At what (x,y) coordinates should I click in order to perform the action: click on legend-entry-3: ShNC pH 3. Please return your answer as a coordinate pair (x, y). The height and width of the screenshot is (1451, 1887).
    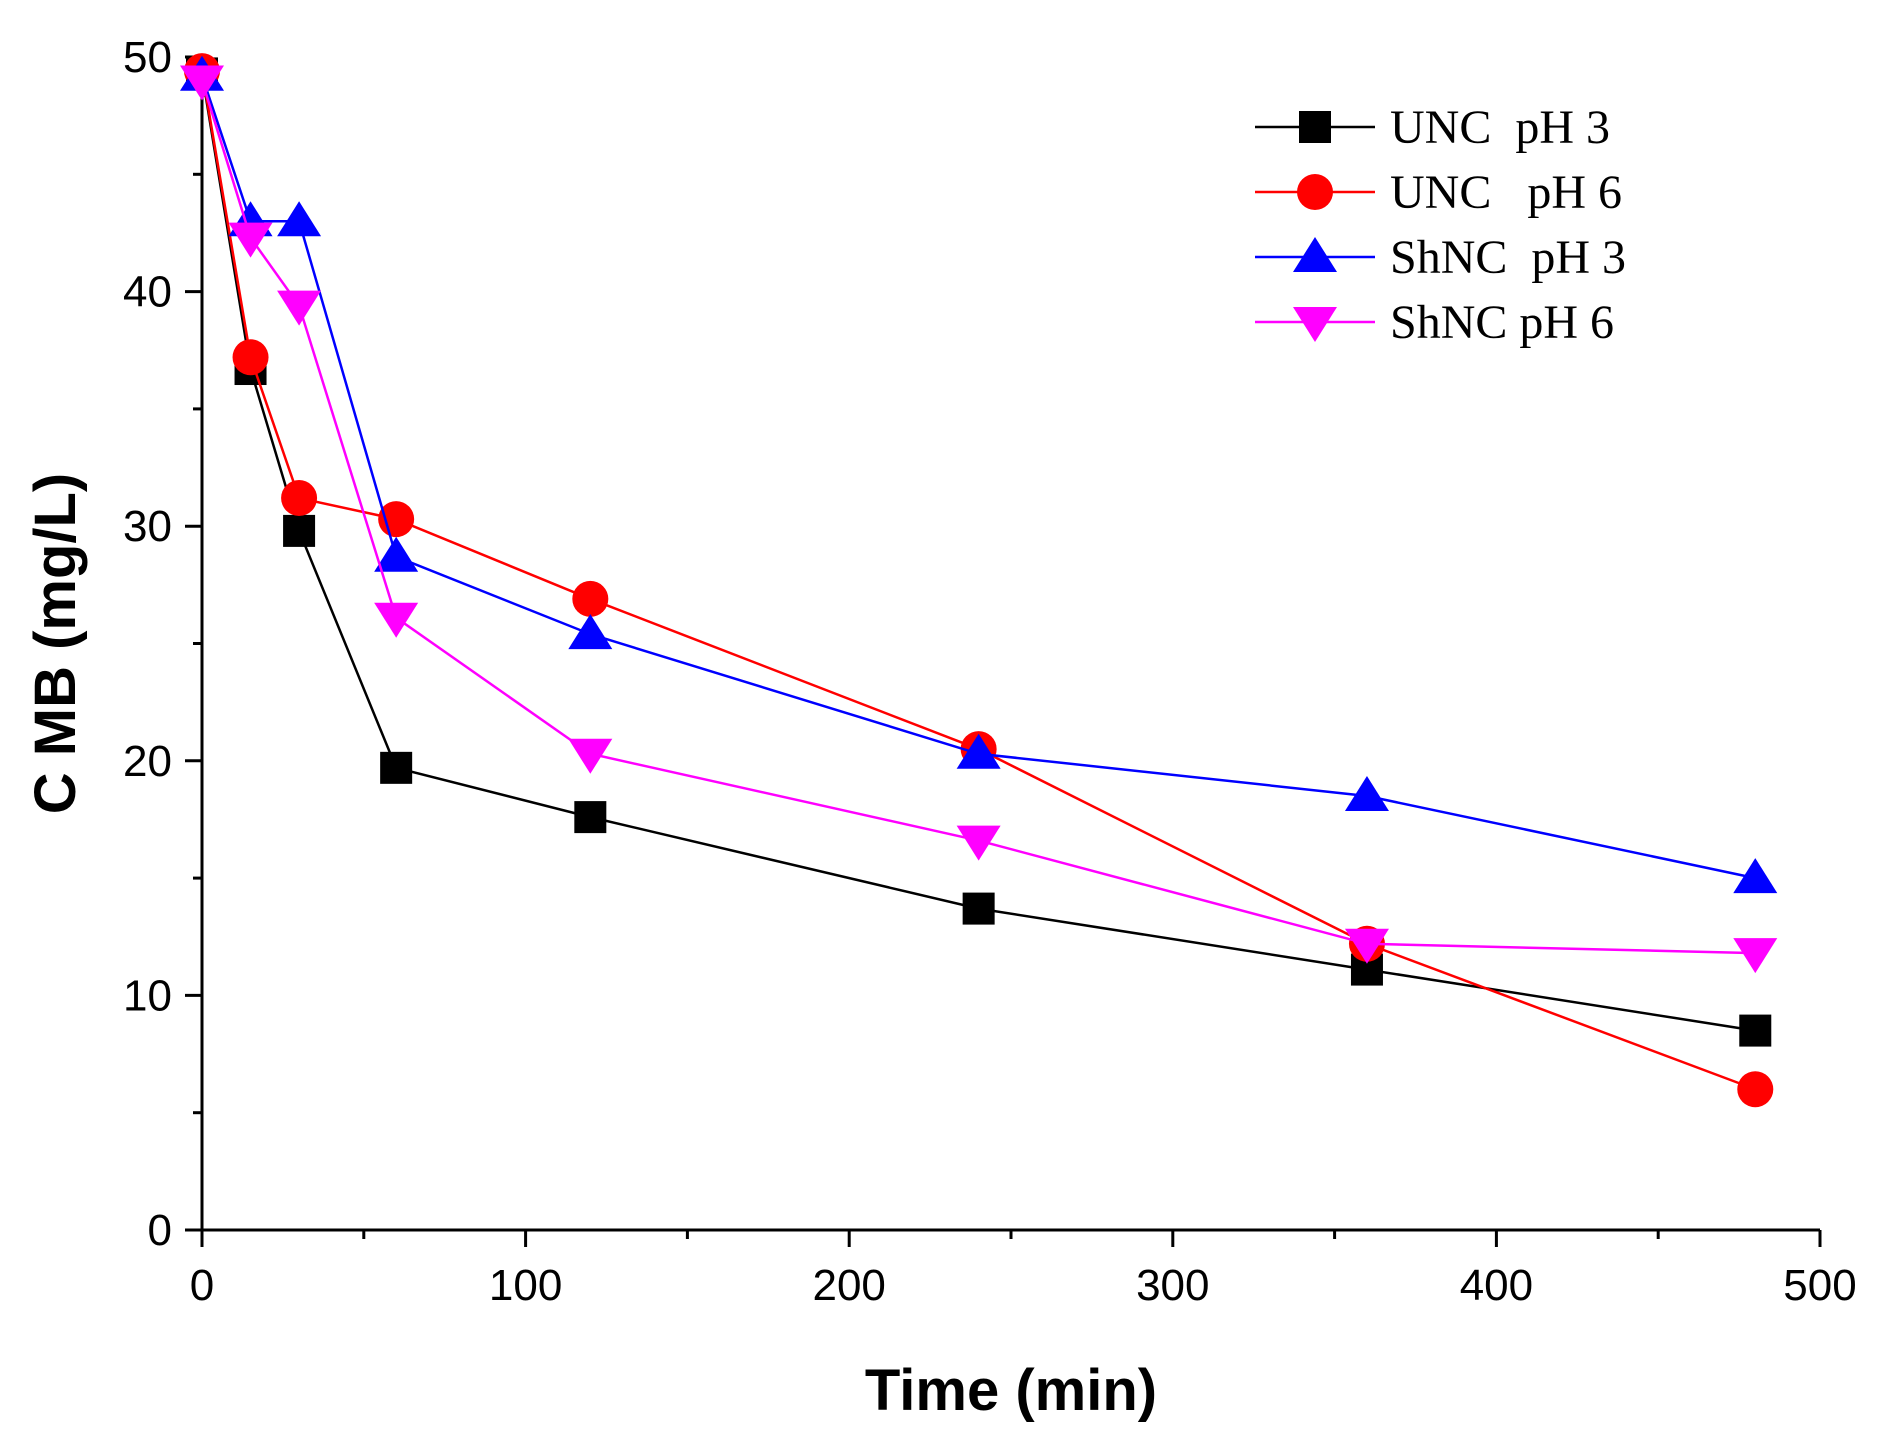
    Looking at the image, I should click on (1440, 257).